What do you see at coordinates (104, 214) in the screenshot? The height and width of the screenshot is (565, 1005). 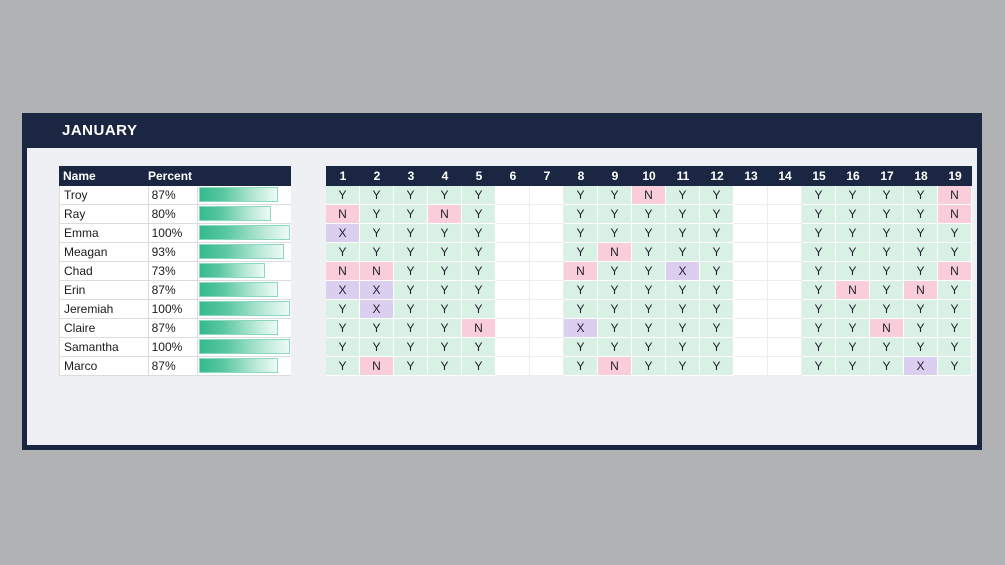 I see `name-cell: Ray` at bounding box center [104, 214].